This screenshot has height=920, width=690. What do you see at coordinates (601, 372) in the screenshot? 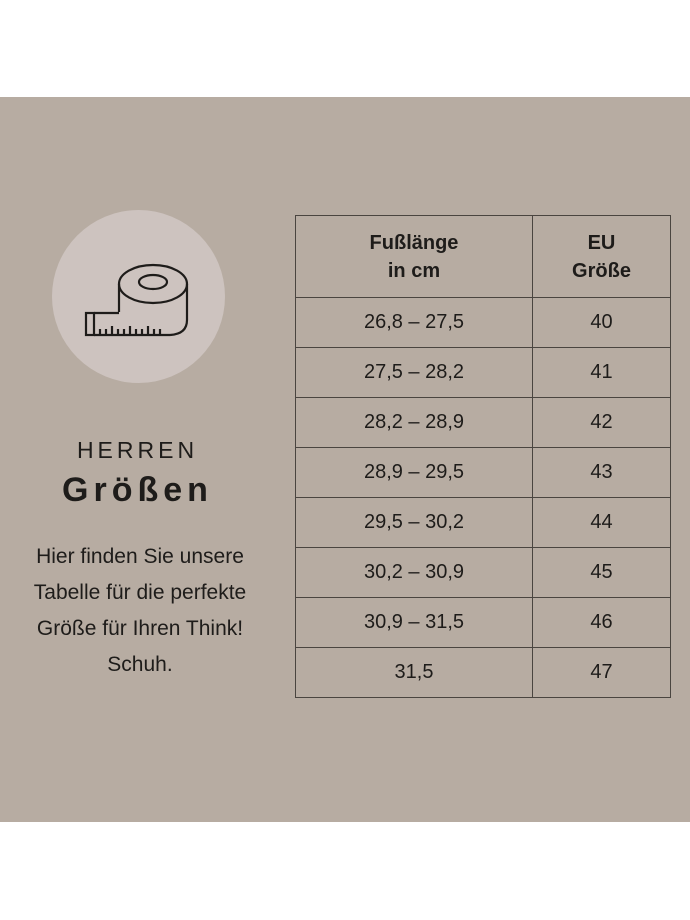
I see `eu-size: 41` at bounding box center [601, 372].